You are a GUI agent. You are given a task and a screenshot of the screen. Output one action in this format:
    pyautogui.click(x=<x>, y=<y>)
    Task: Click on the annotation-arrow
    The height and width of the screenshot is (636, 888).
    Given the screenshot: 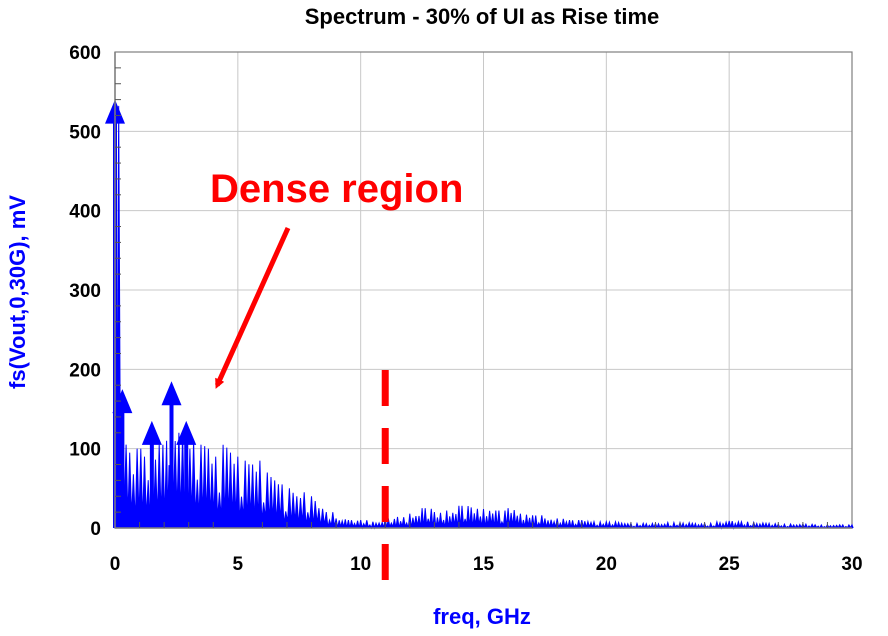 What is the action you would take?
    pyautogui.click(x=252, y=307)
    